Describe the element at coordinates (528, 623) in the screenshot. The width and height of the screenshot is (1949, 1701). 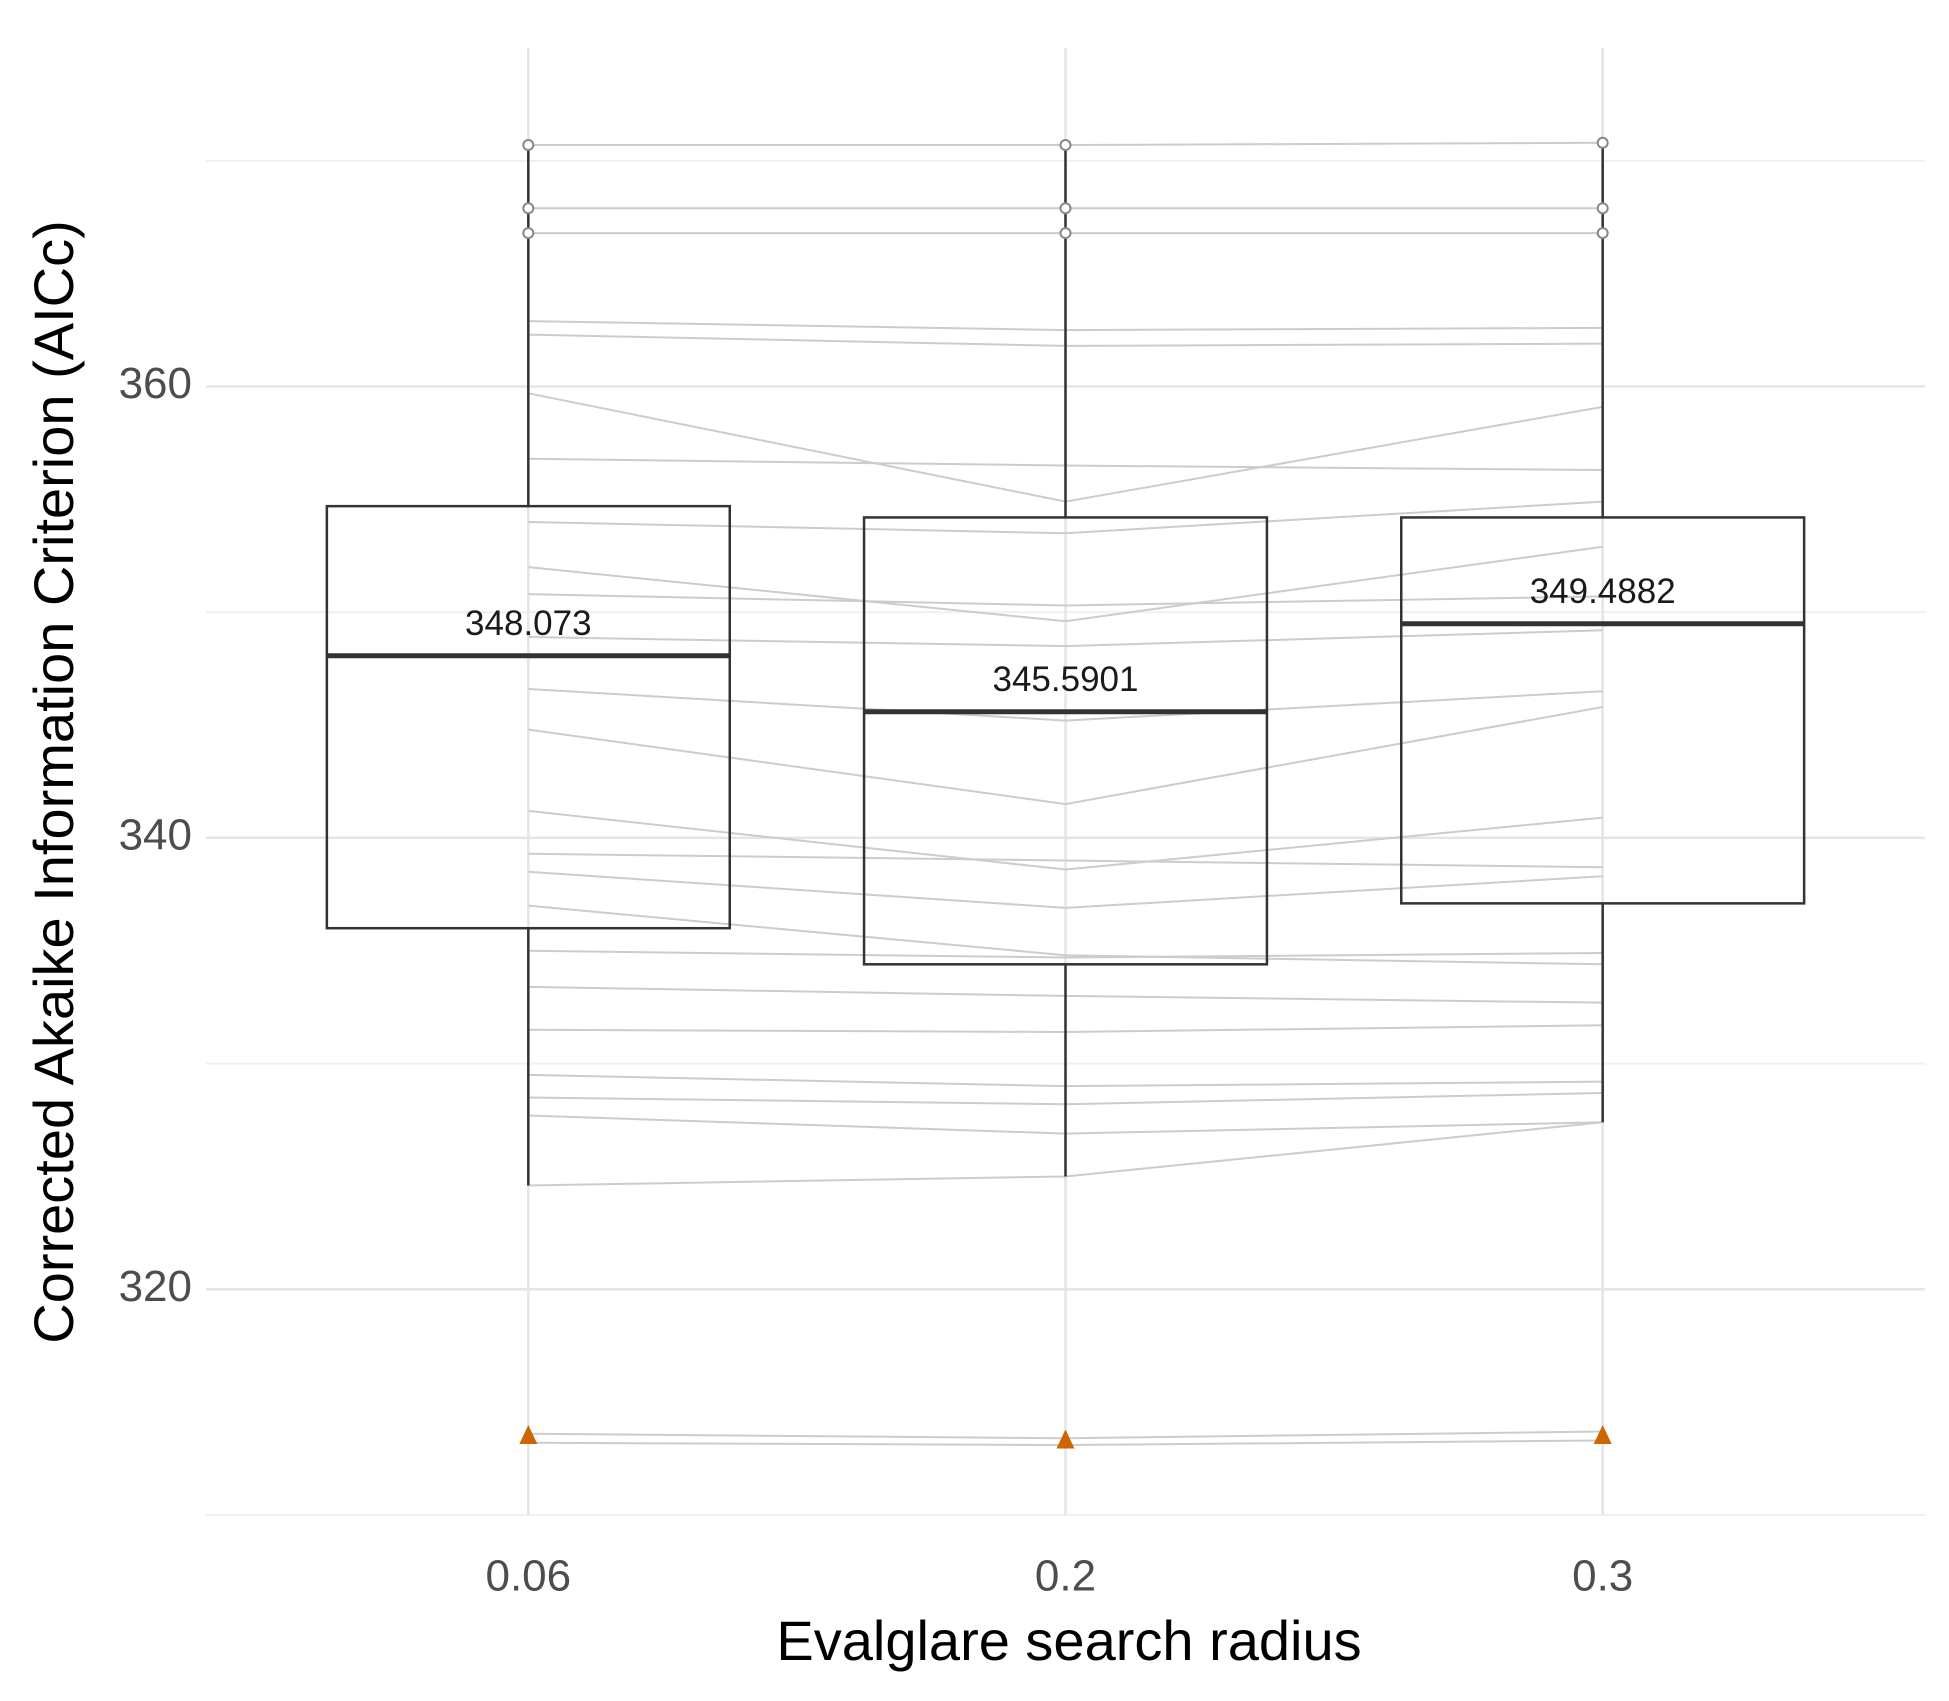
I see `median-label: 348.073` at that location.